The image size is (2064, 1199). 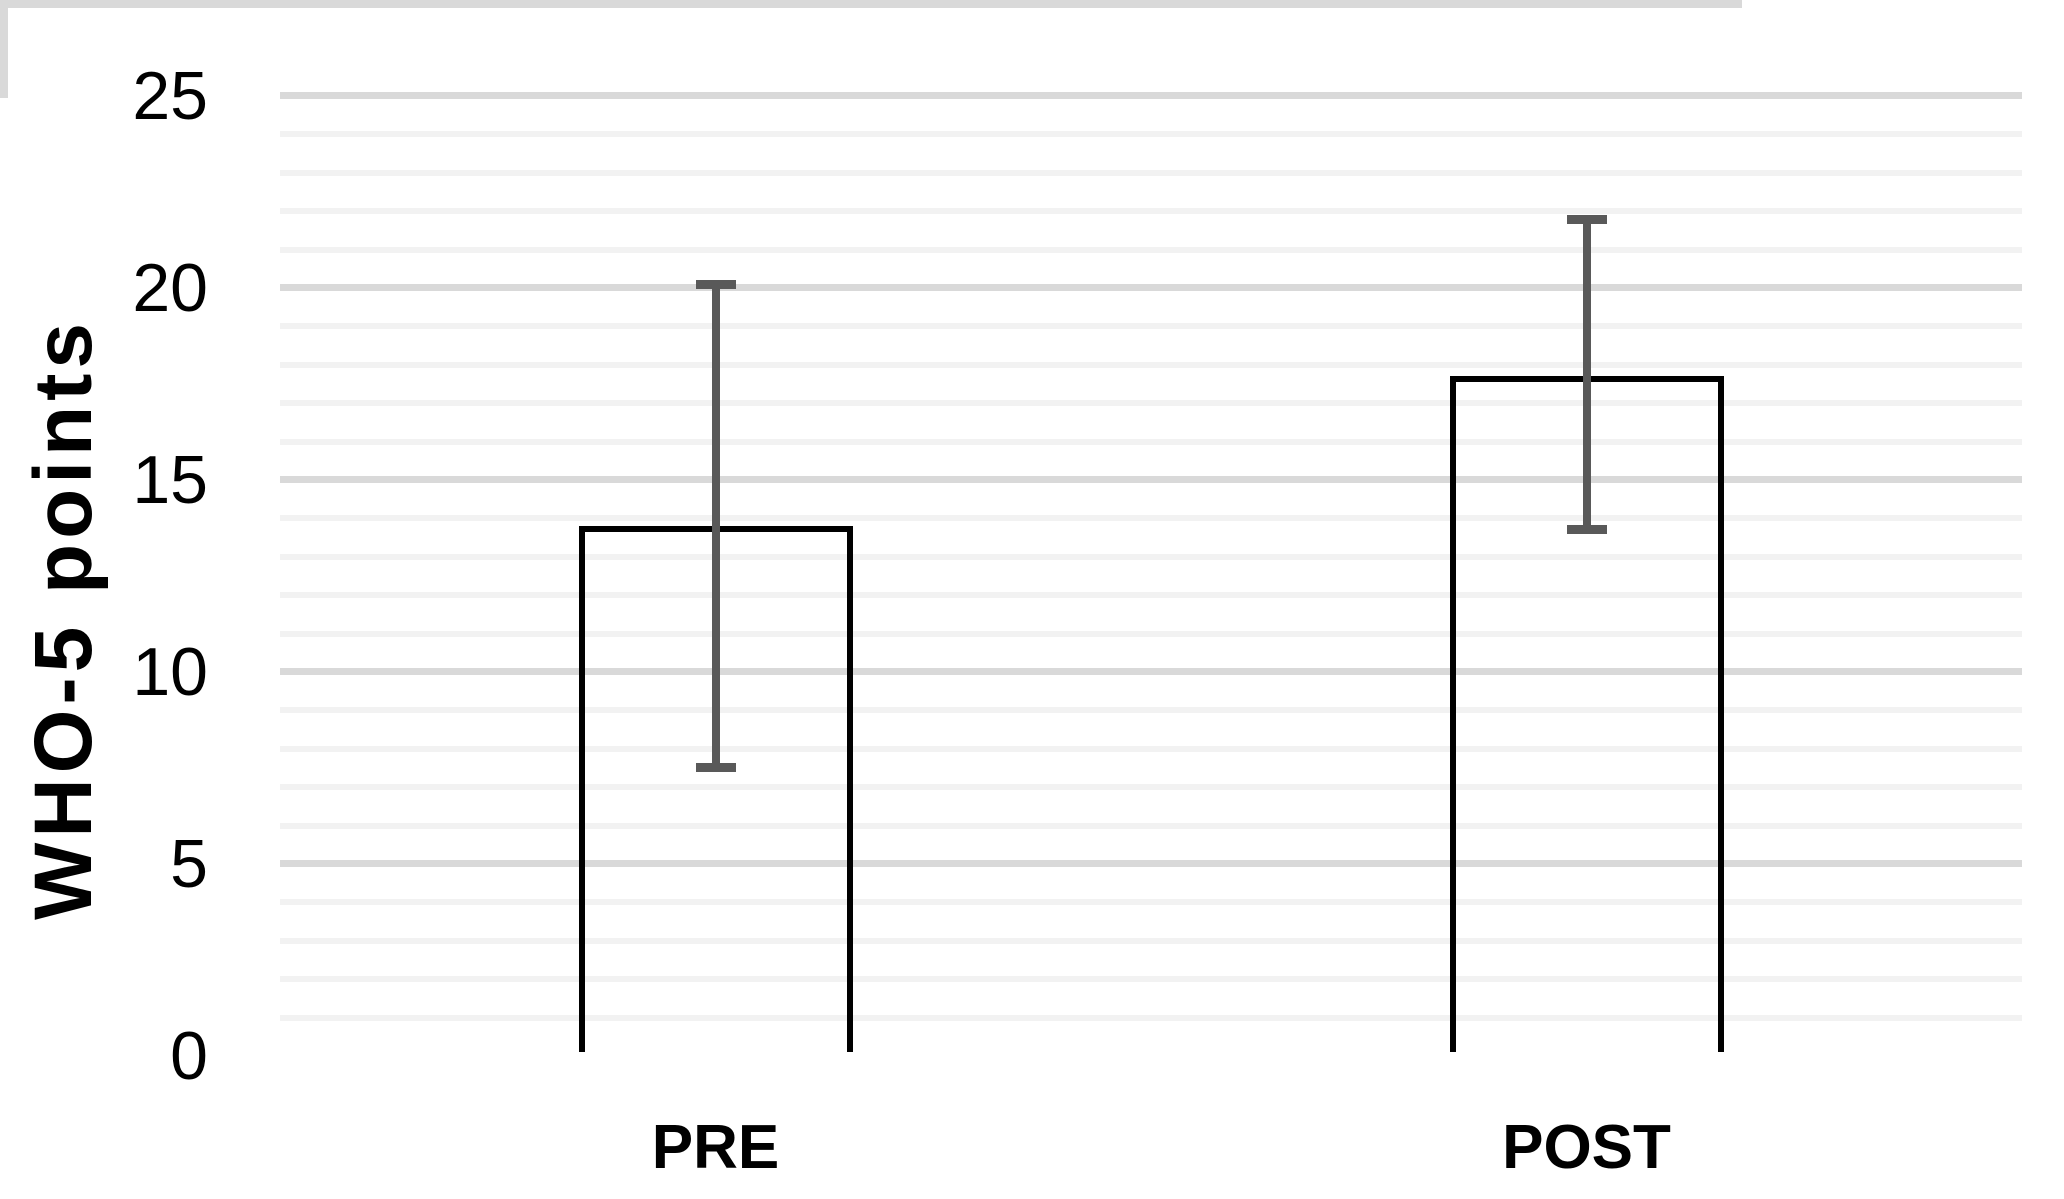 I want to click on y-tick-label: 5, so click(x=189, y=864).